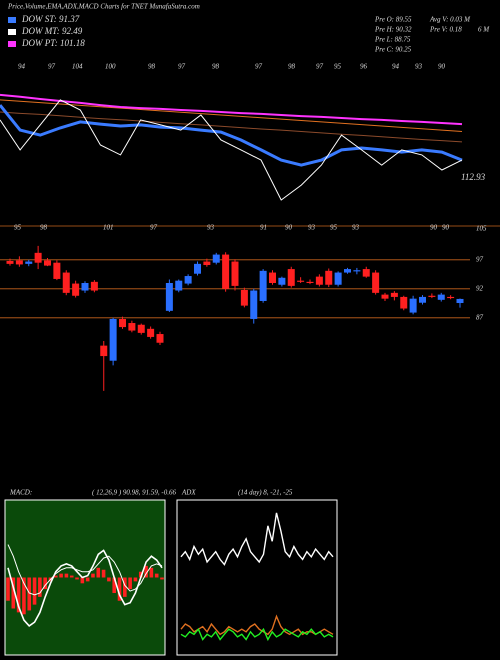 The height and width of the screenshot is (660, 500). I want to click on ema-top-label: 104, so click(77, 67).